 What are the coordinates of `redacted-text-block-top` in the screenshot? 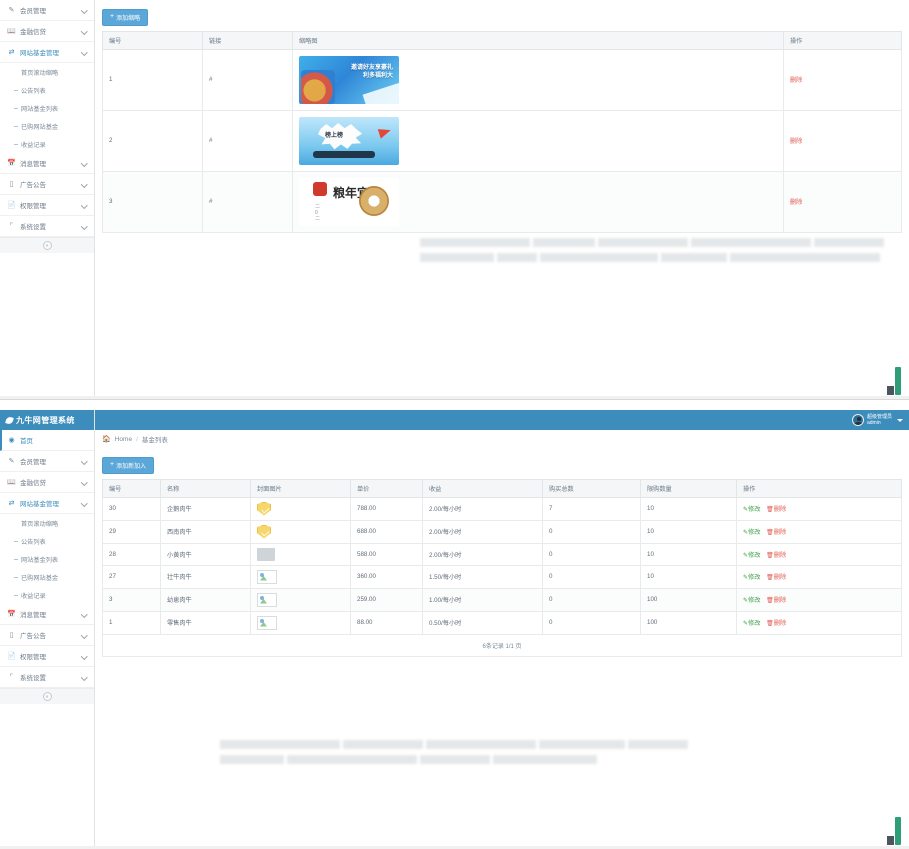 It's located at (660, 242).